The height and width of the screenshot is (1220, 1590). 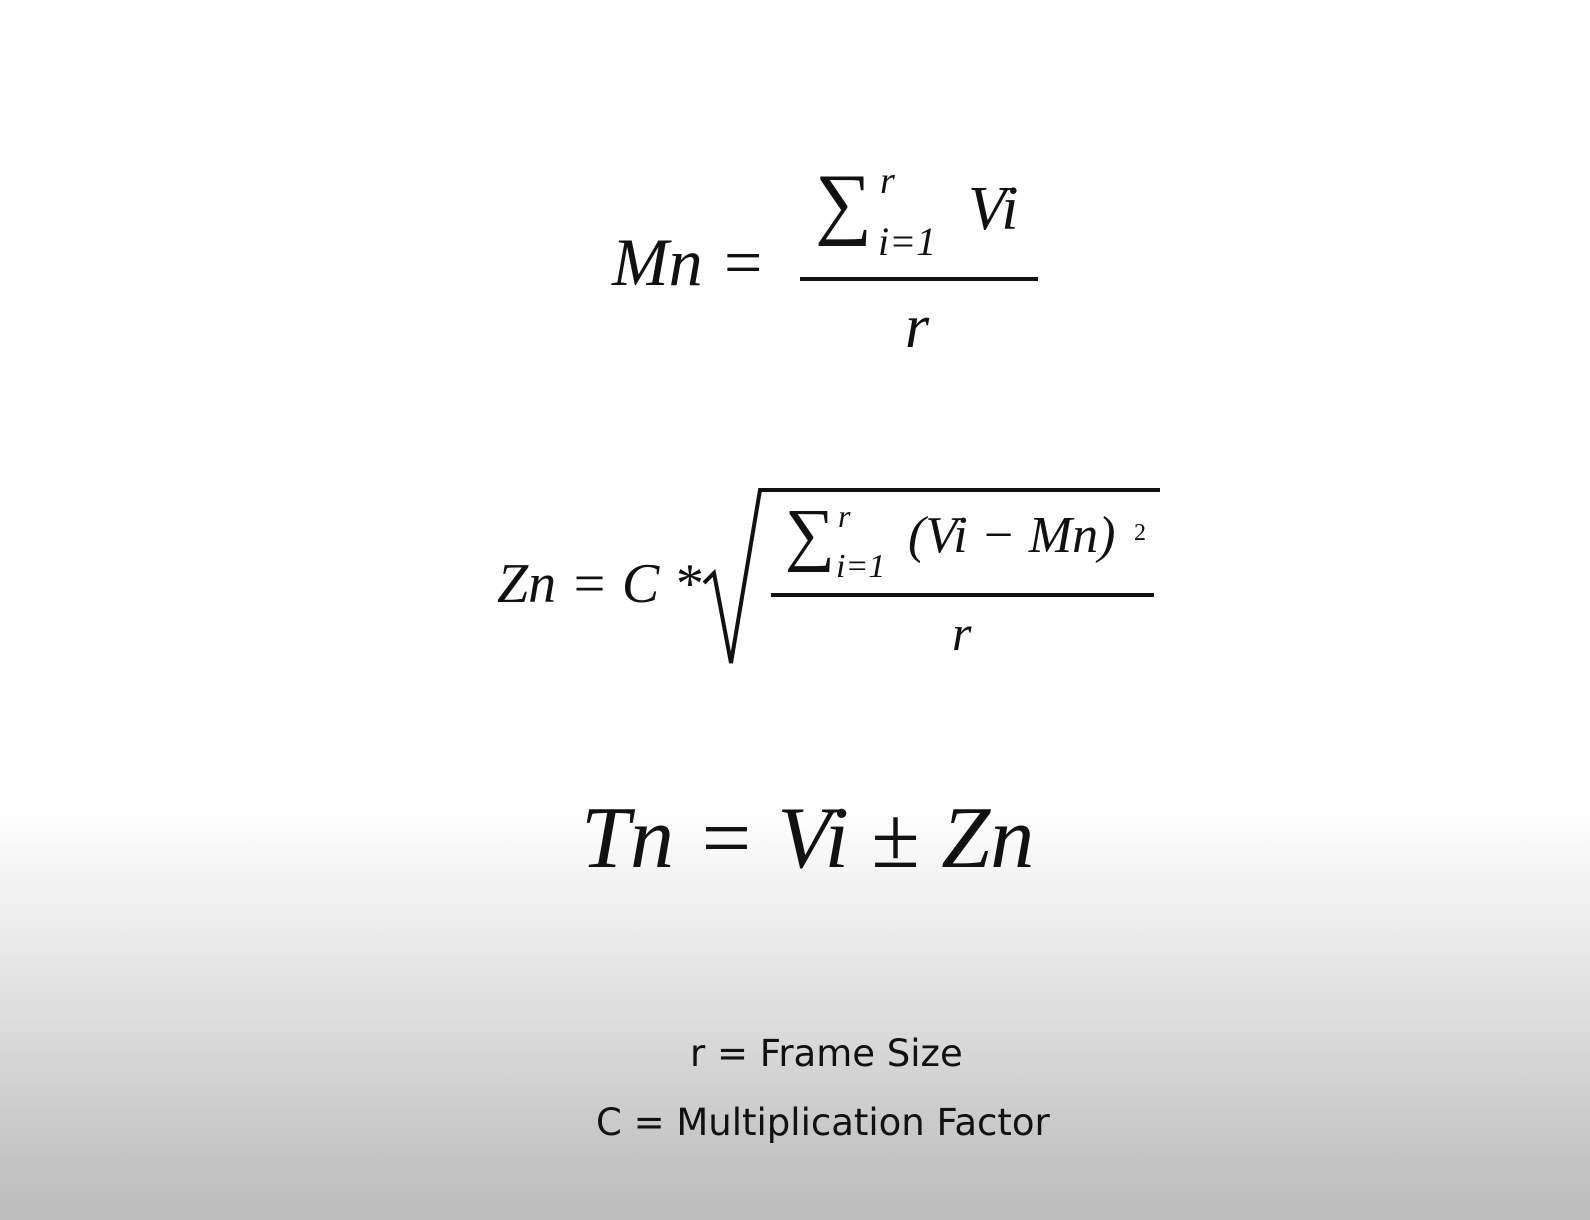 I want to click on mean-sigma: ∑, so click(x=844, y=203).